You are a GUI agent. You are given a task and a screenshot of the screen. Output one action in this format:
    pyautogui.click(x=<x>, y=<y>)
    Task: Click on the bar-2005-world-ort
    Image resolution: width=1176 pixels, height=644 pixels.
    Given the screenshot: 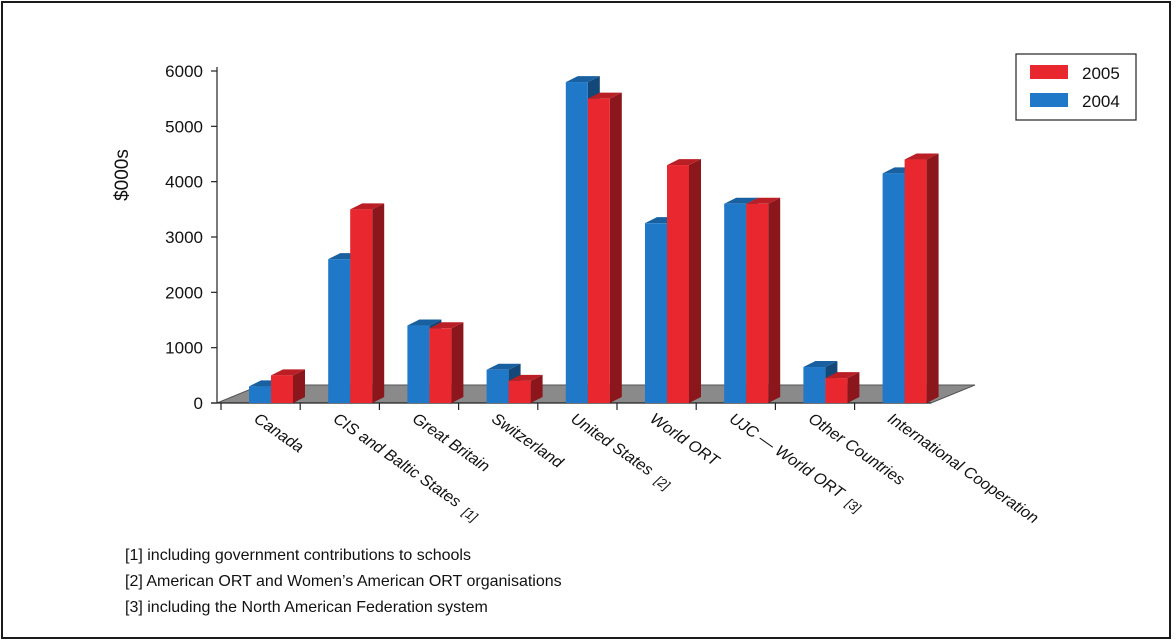 What is the action you would take?
    pyautogui.click(x=684, y=281)
    